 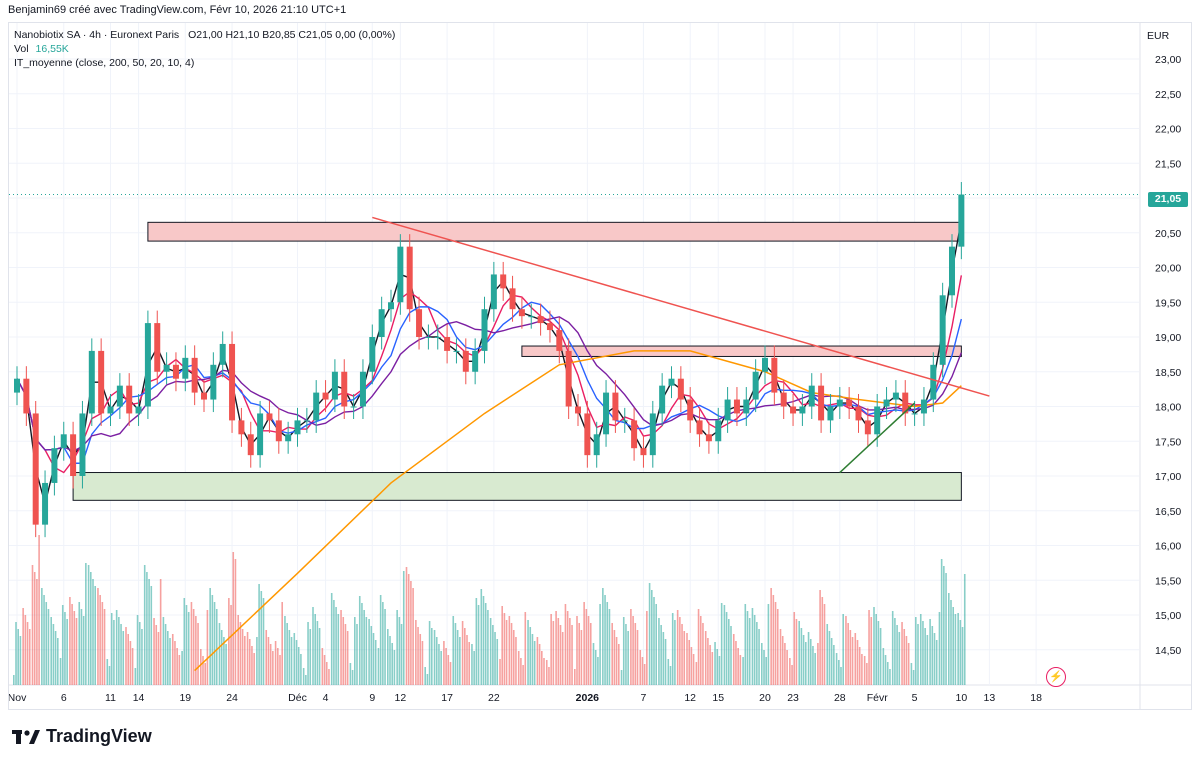 What do you see at coordinates (1056, 677) in the screenshot?
I see `lightning-icon: ⚡` at bounding box center [1056, 677].